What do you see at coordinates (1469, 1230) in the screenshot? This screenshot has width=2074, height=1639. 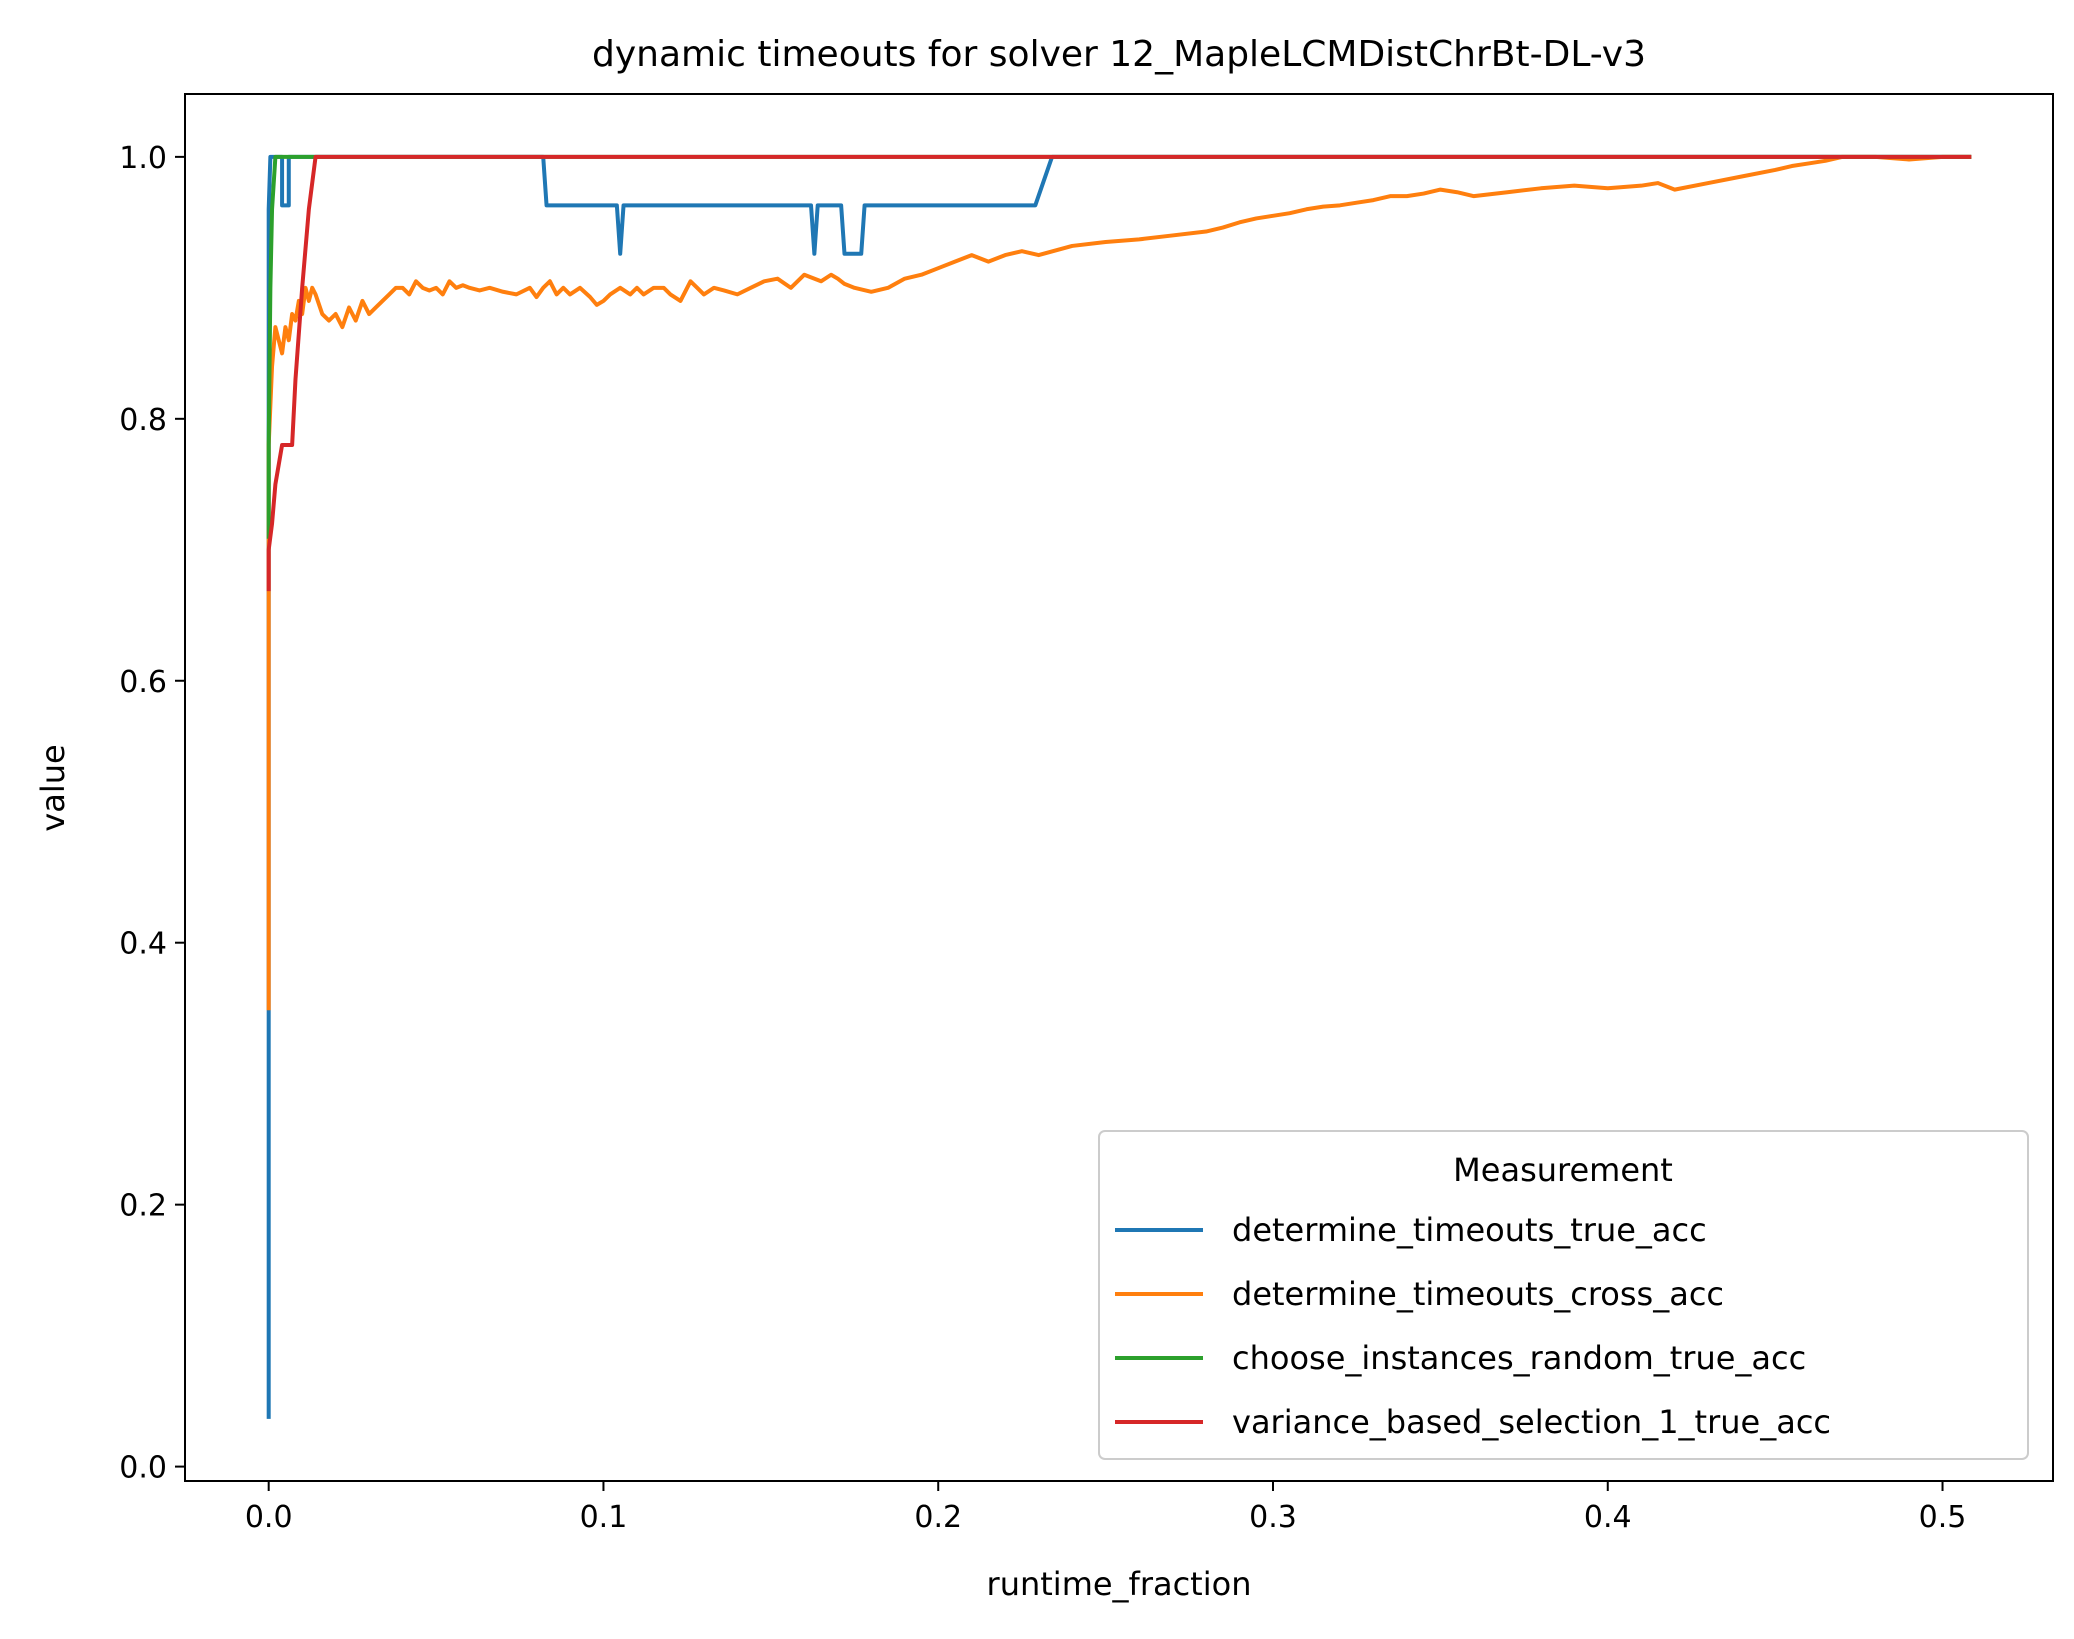 I see `legend-label: determine_timeouts_true_acc` at bounding box center [1469, 1230].